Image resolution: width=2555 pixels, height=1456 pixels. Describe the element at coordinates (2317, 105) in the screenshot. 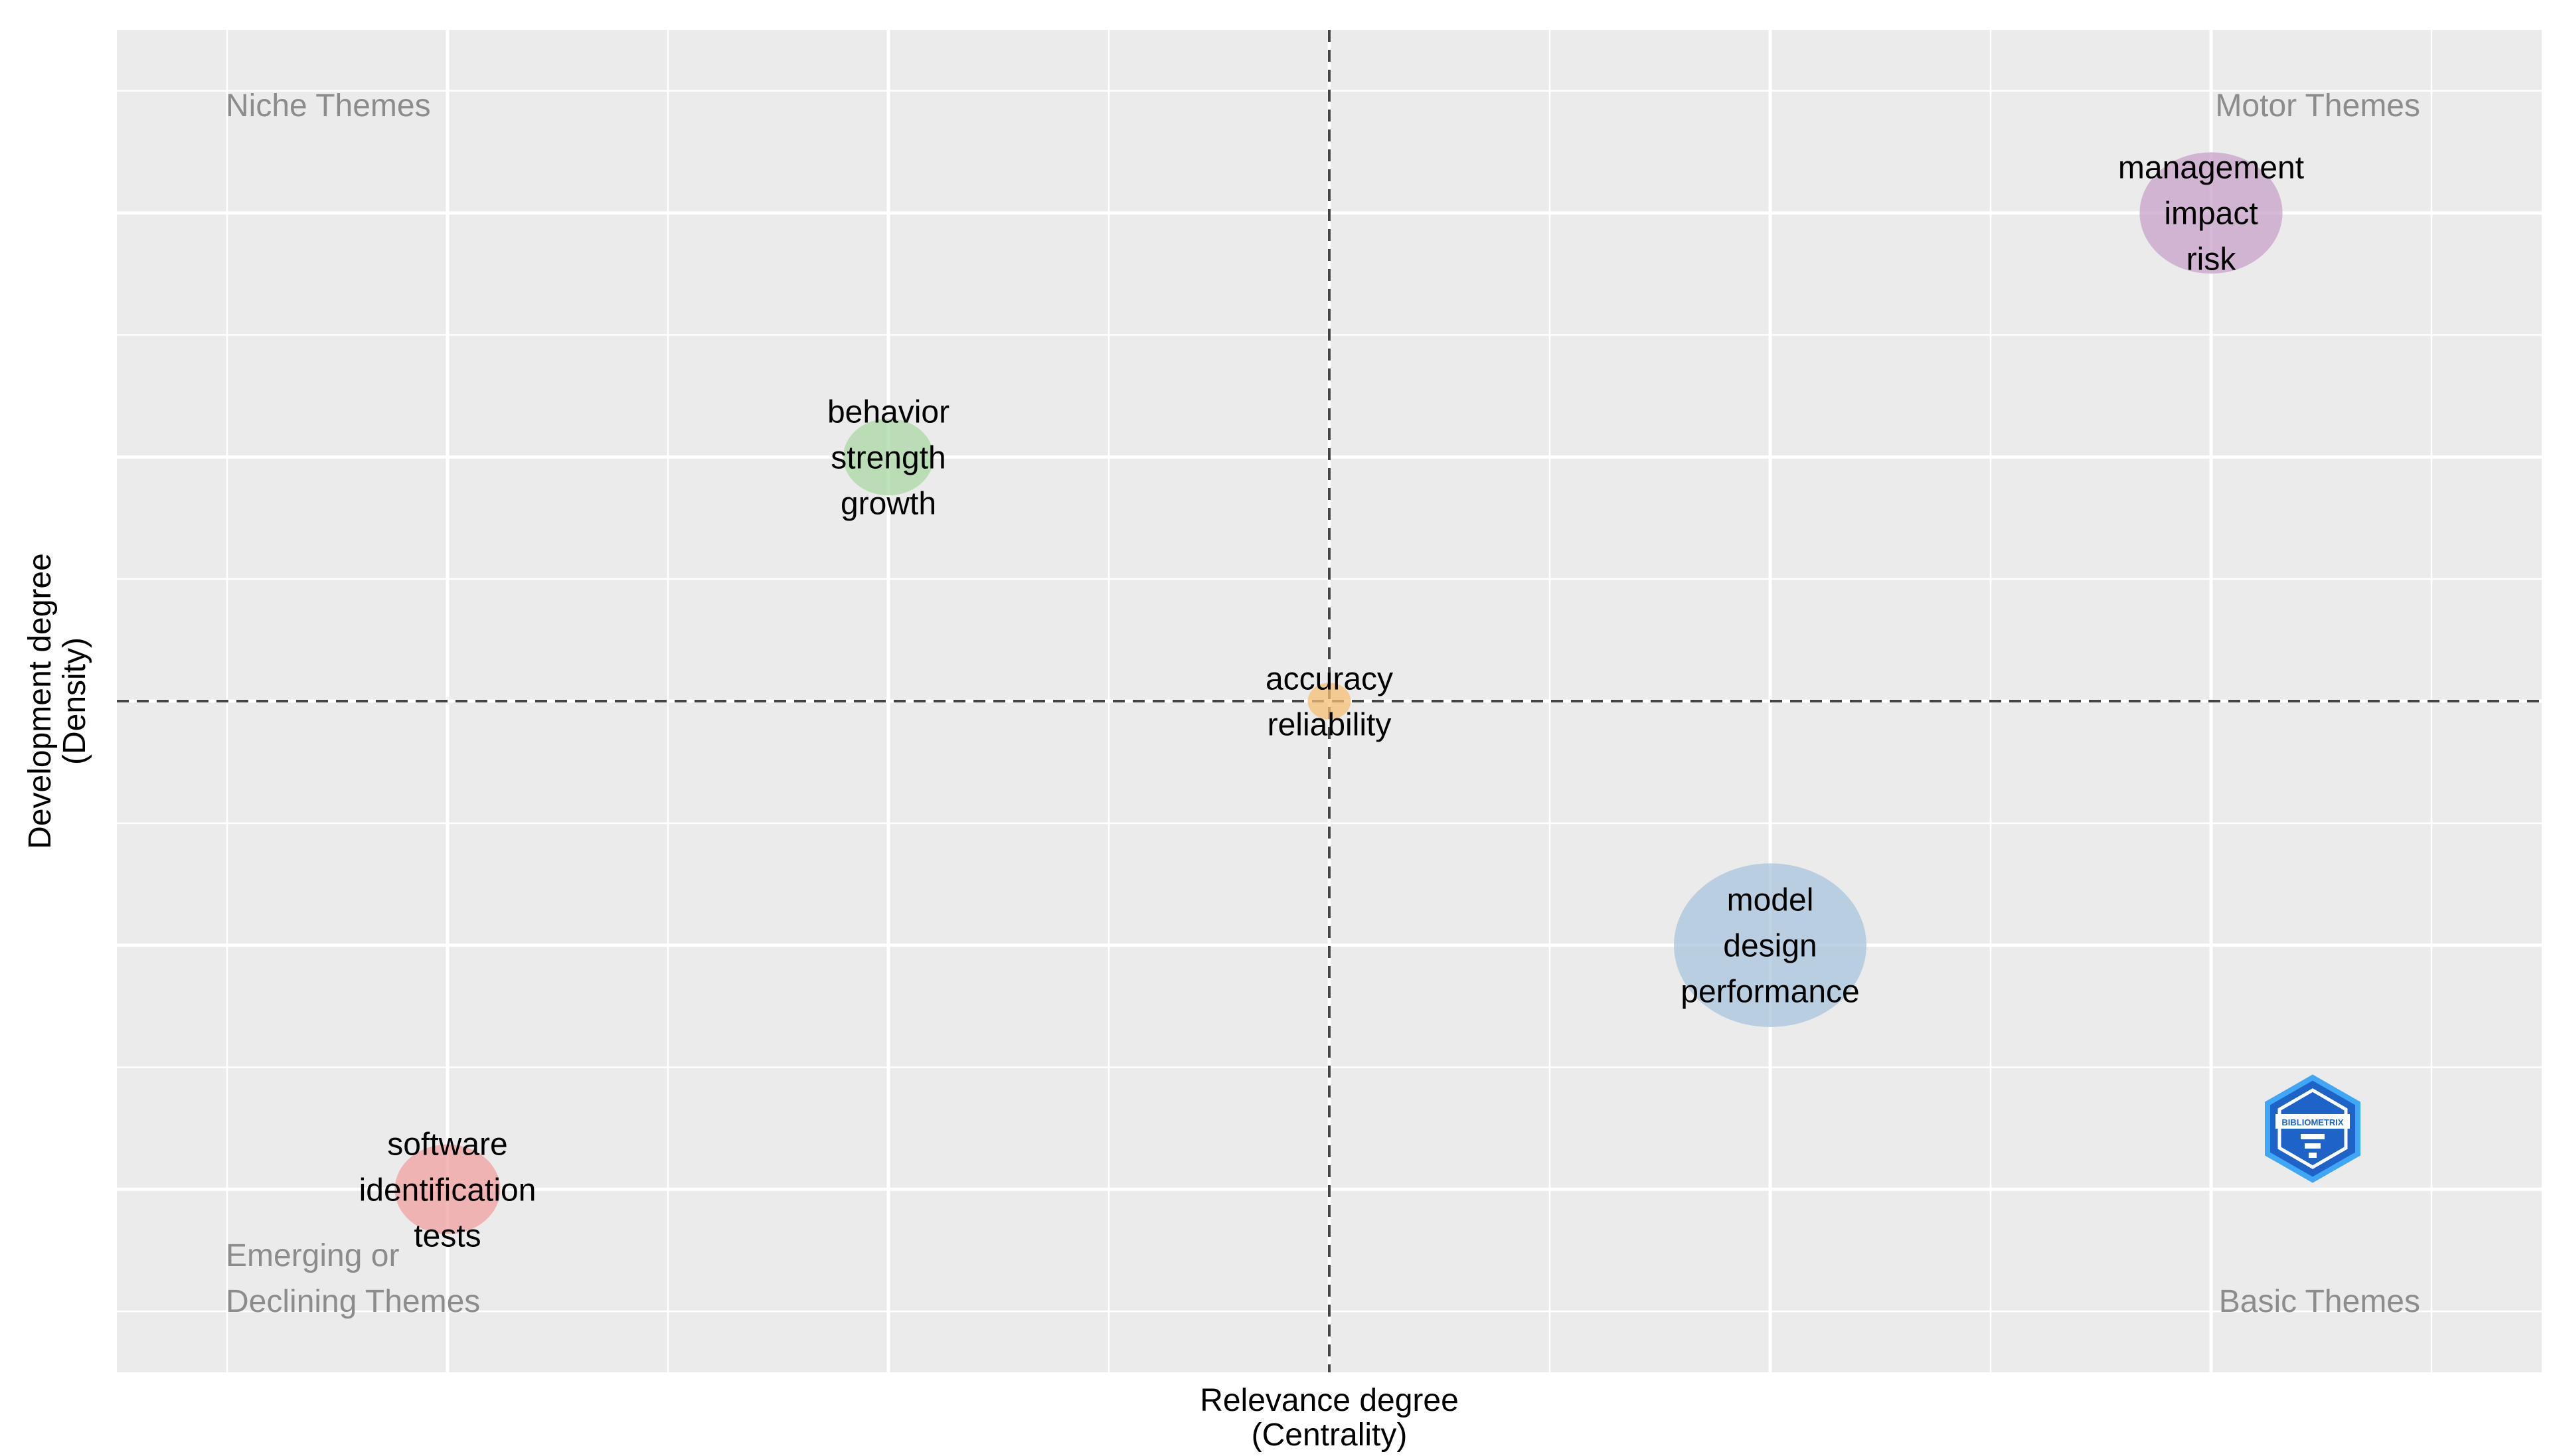

I see `quadrant-label-motor: Motor Themes` at that location.